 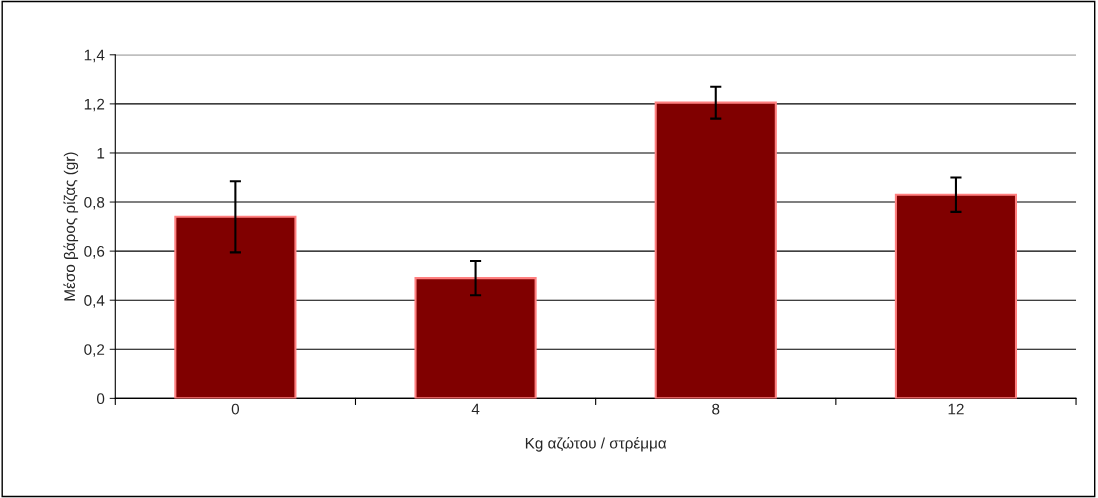 What do you see at coordinates (956, 409) in the screenshot?
I see `x-tick-label: 12` at bounding box center [956, 409].